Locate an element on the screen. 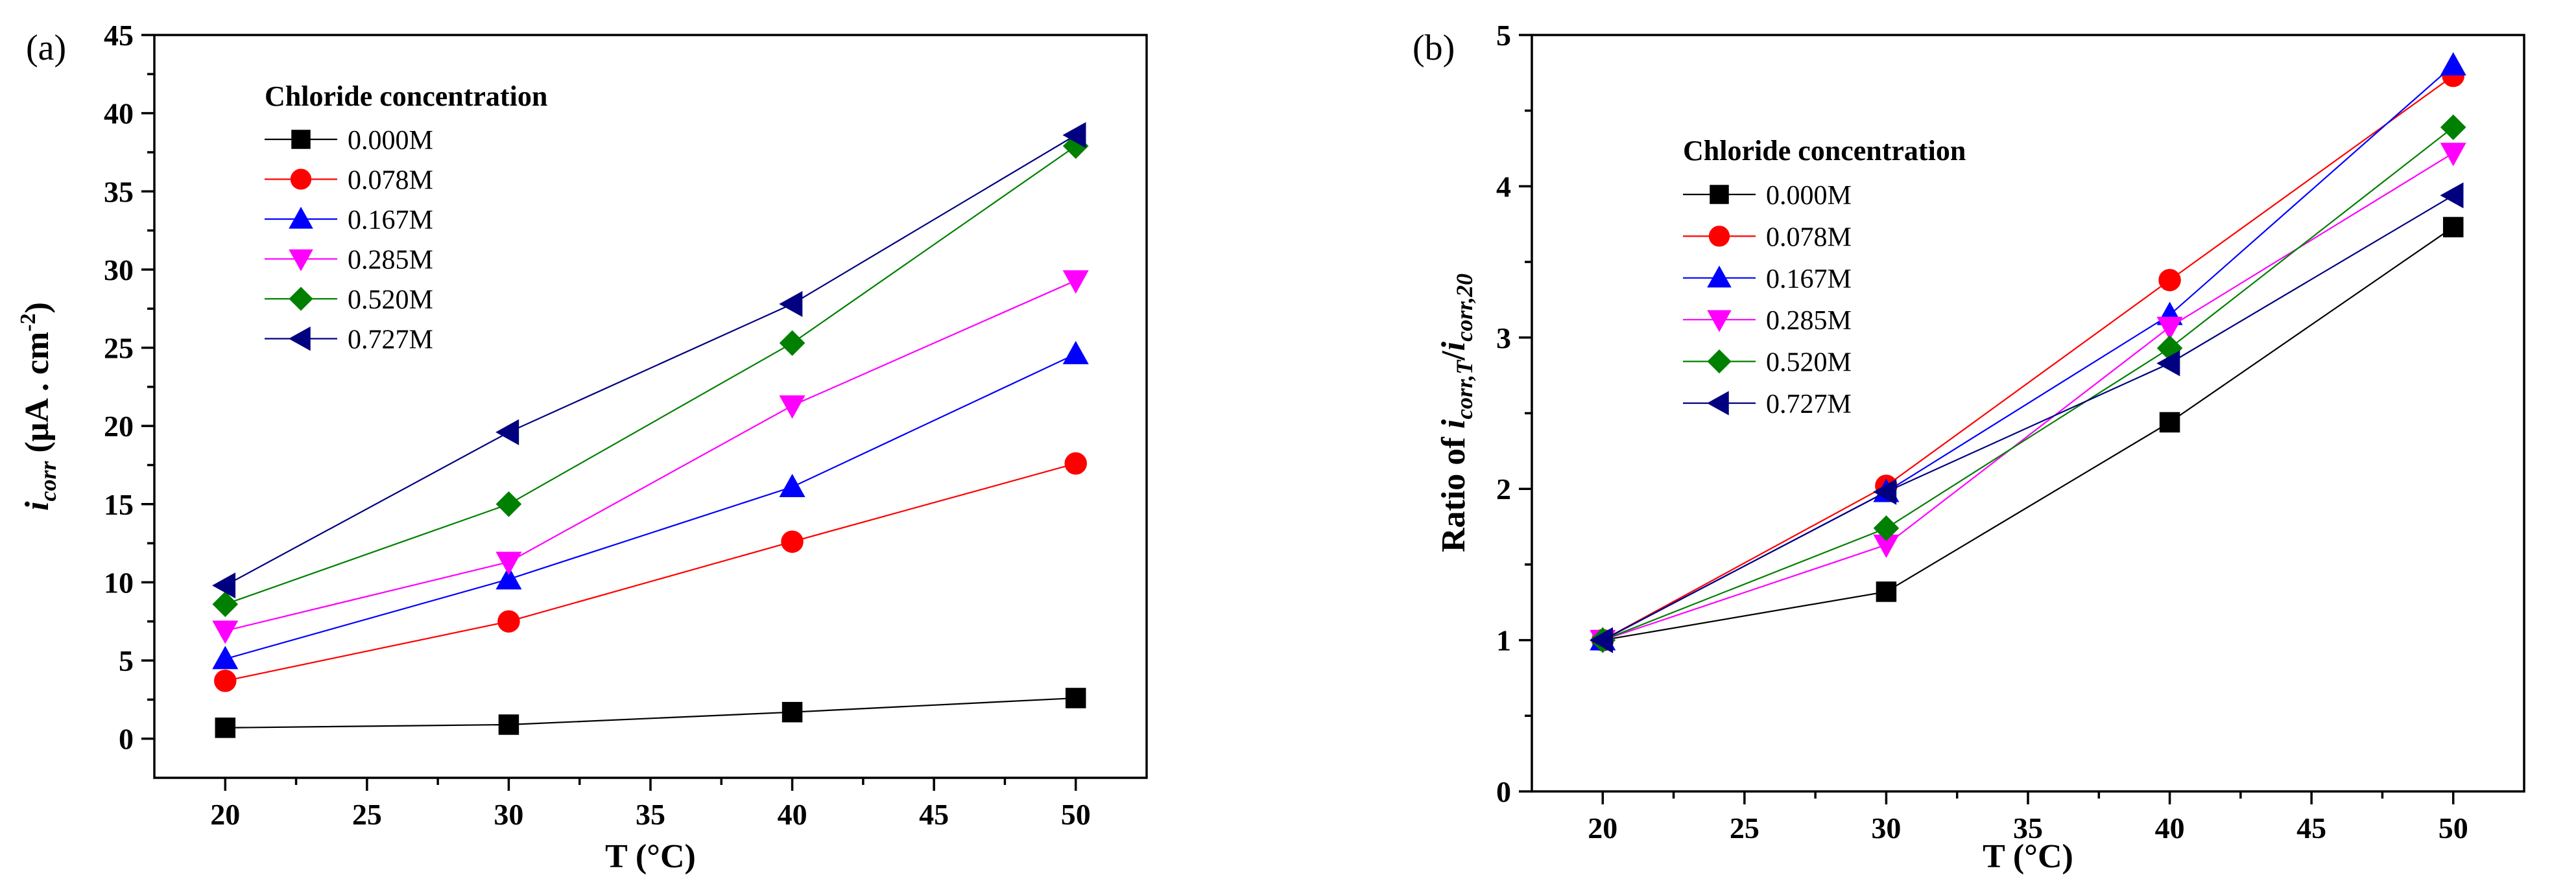  panel-a-ylabel-close: ) is located at coordinates (37, 307).